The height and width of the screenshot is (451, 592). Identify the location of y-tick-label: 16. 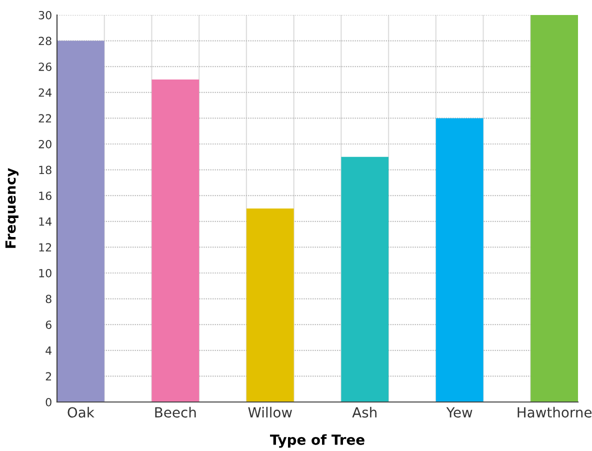
(45, 196).